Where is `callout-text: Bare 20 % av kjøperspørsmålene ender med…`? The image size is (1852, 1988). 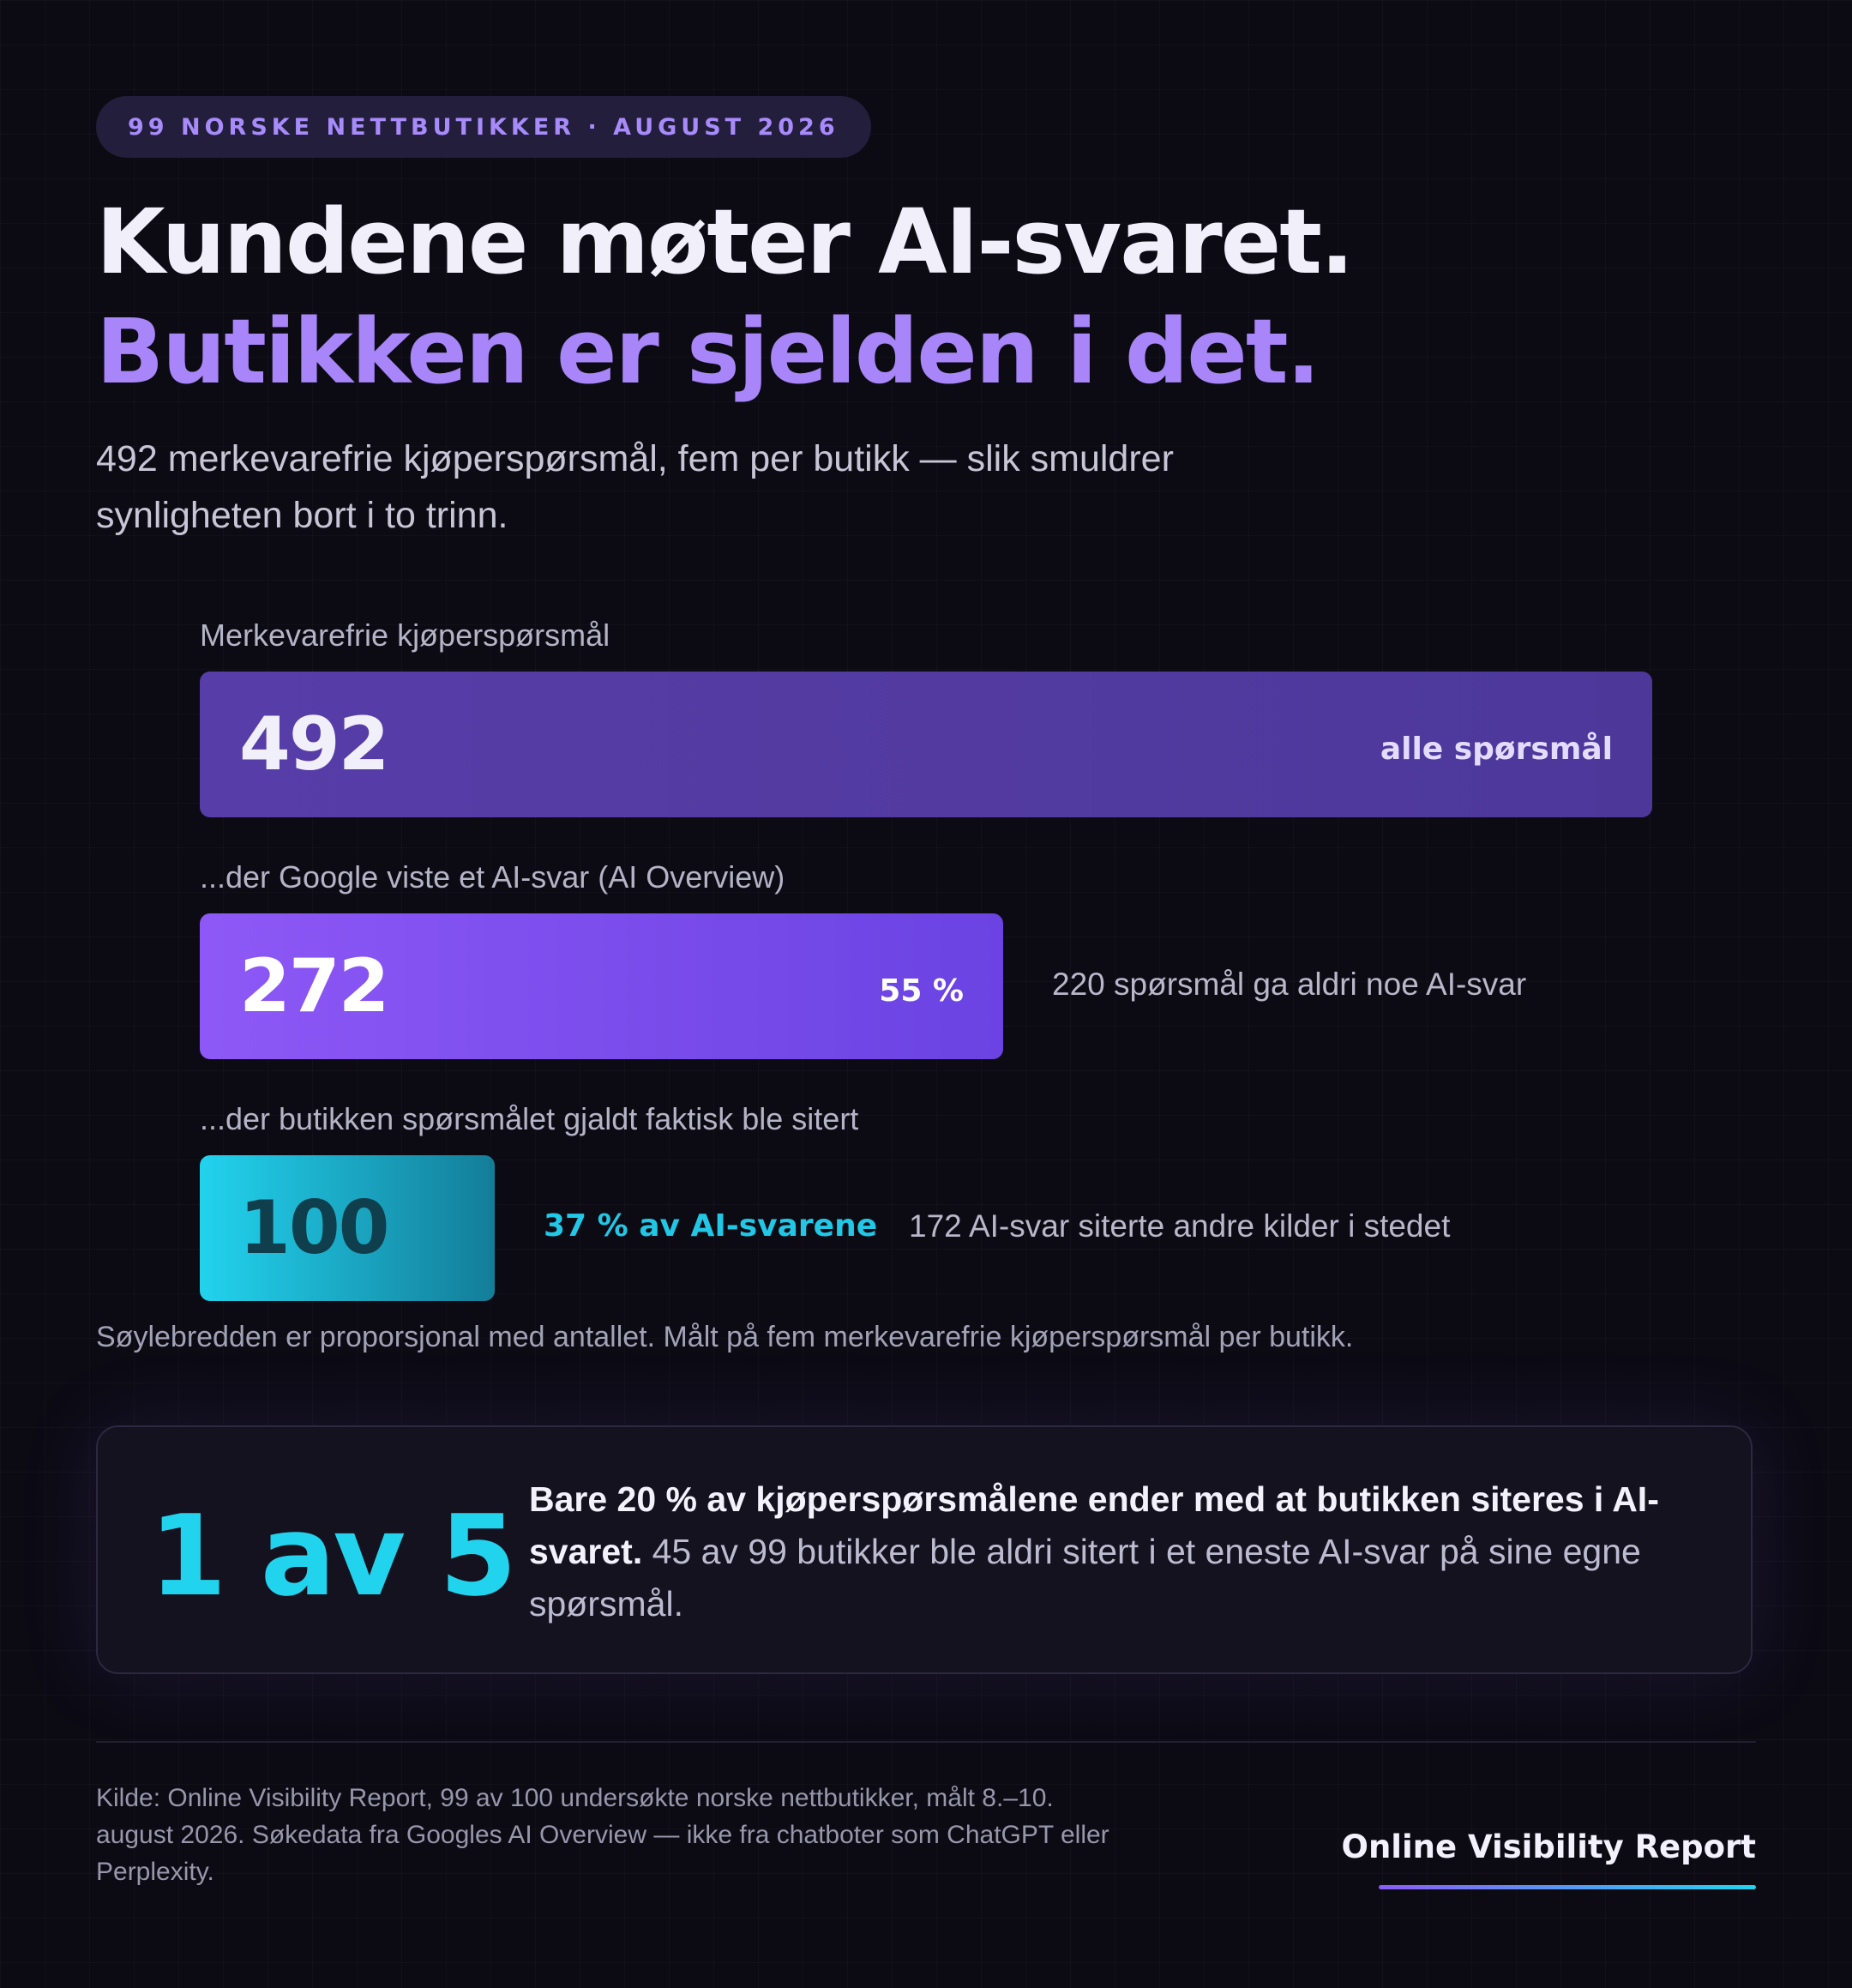
callout-text: Bare 20 % av kjøperspørsmålene ender med… is located at coordinates (1103, 1551).